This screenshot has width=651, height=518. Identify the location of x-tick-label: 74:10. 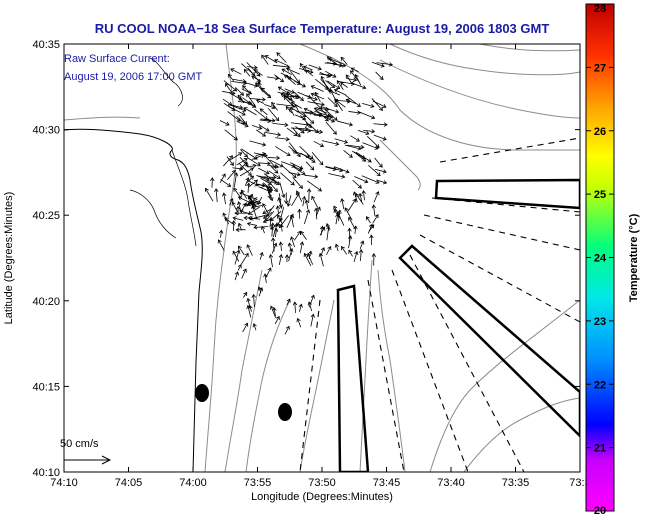
(64, 483).